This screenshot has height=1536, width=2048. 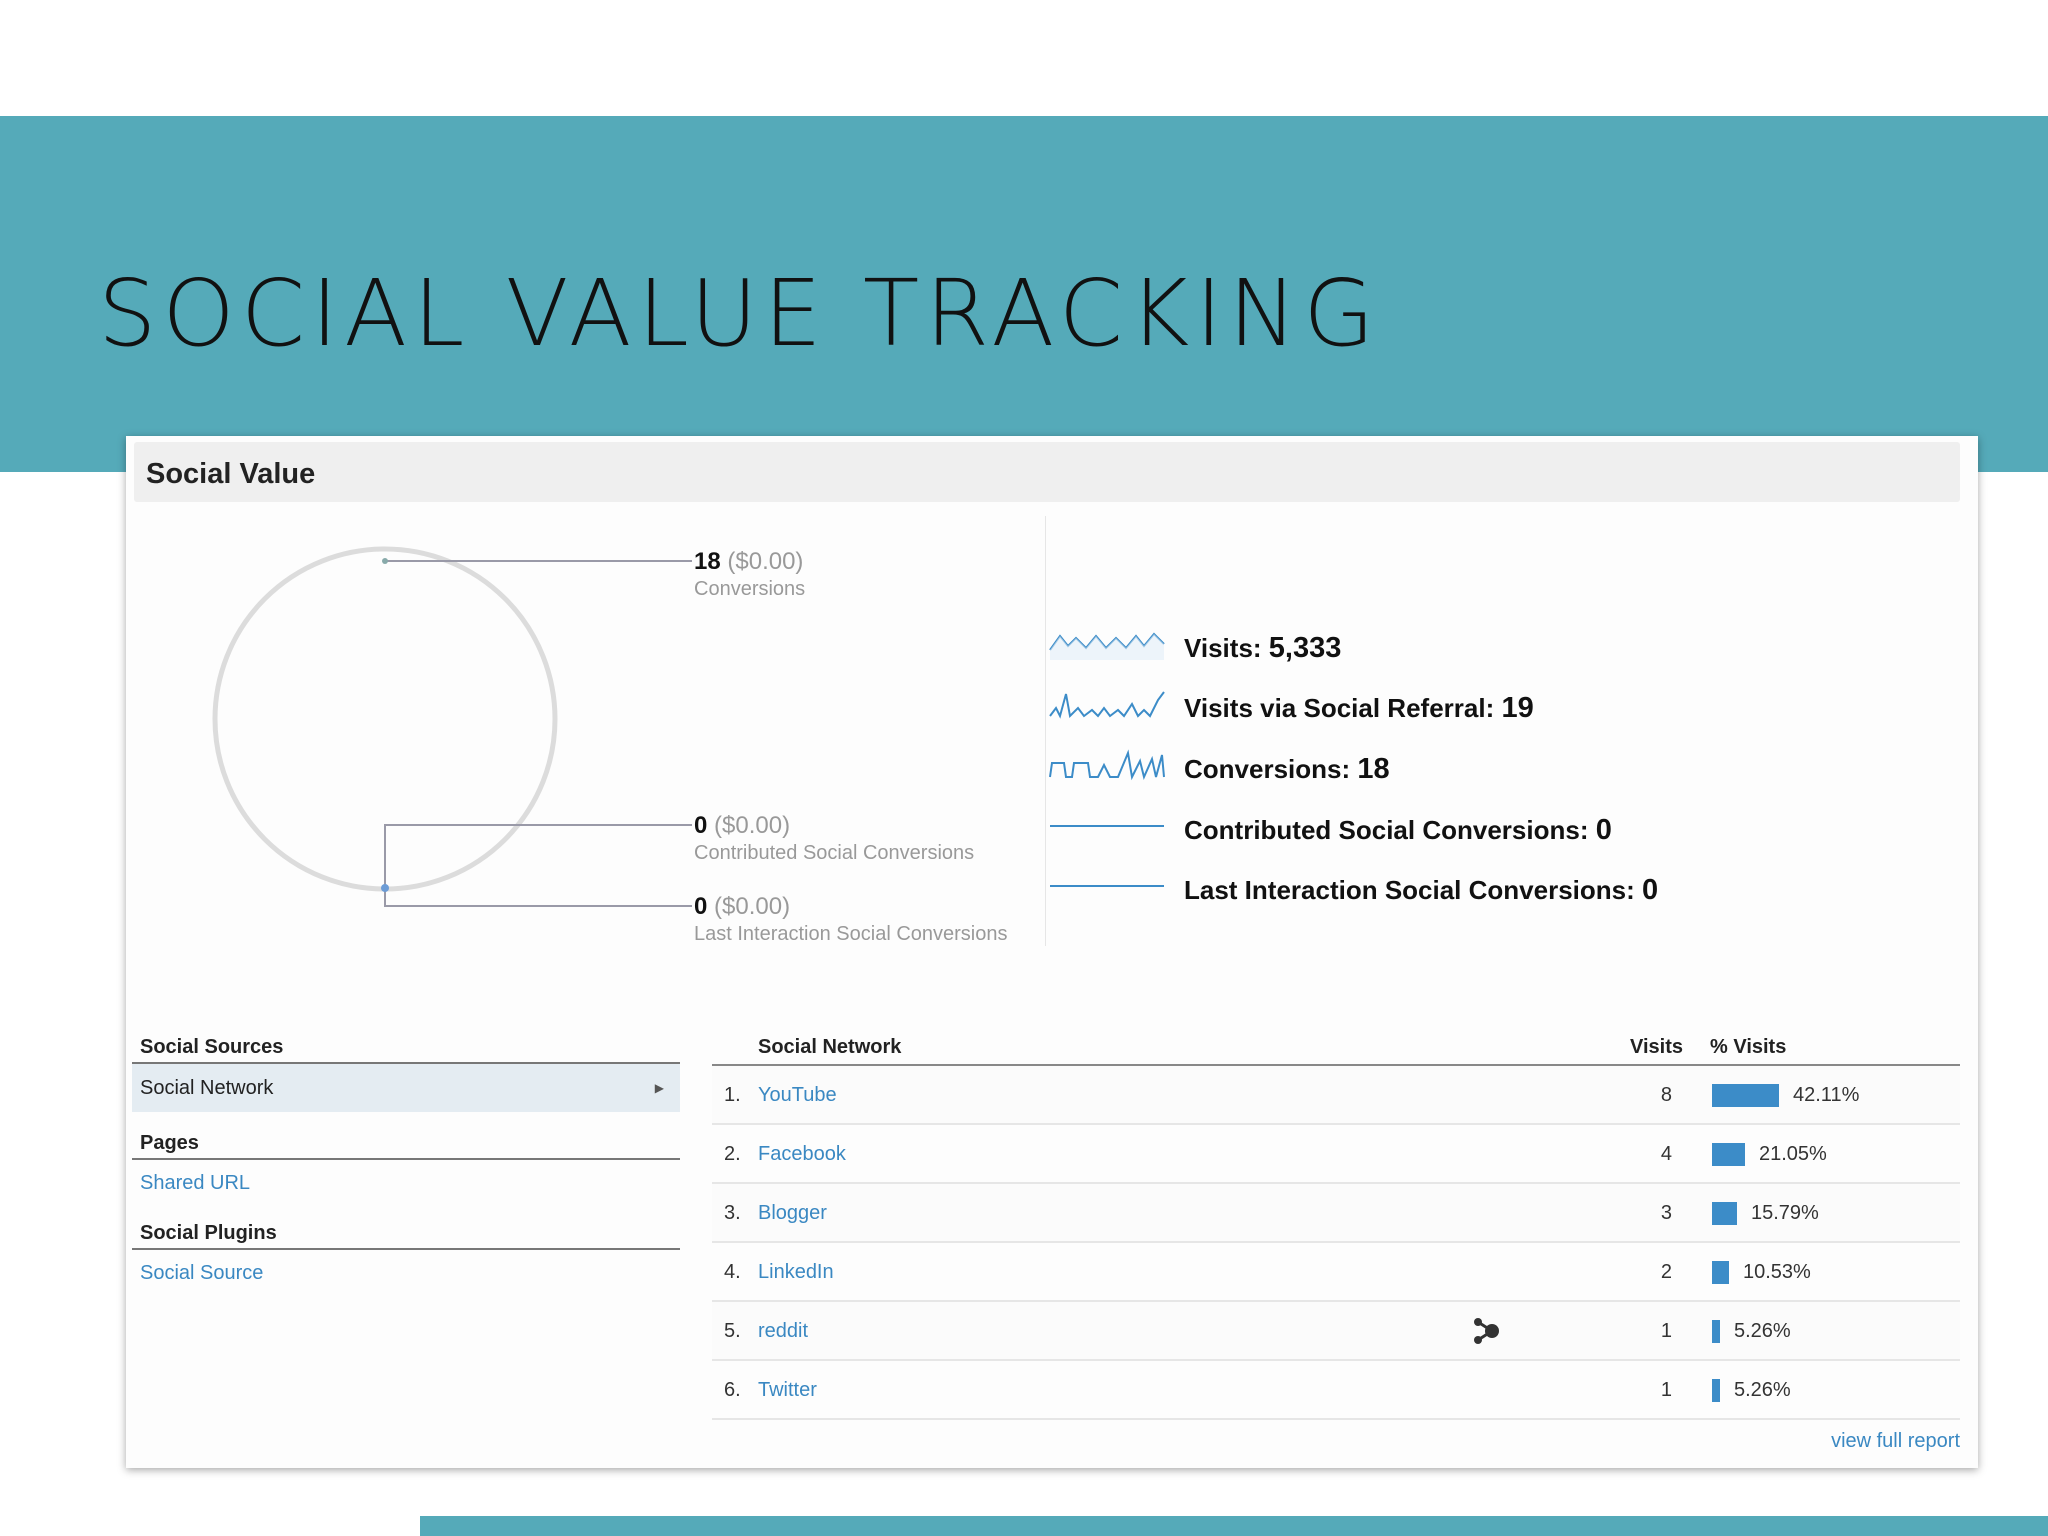 I want to click on row-pct-visits: 21.05%, so click(x=1793, y=1154).